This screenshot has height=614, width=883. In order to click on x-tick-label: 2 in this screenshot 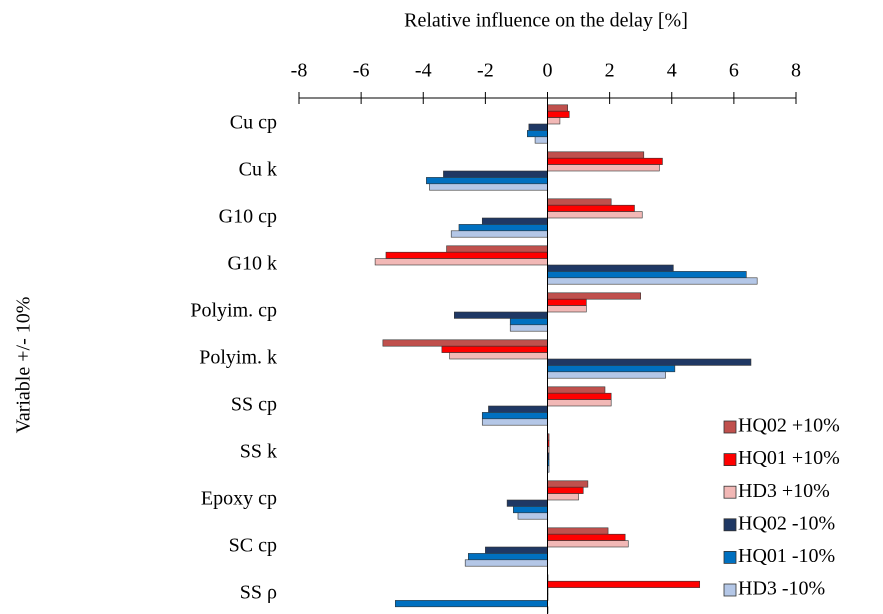, I will do `click(610, 71)`.